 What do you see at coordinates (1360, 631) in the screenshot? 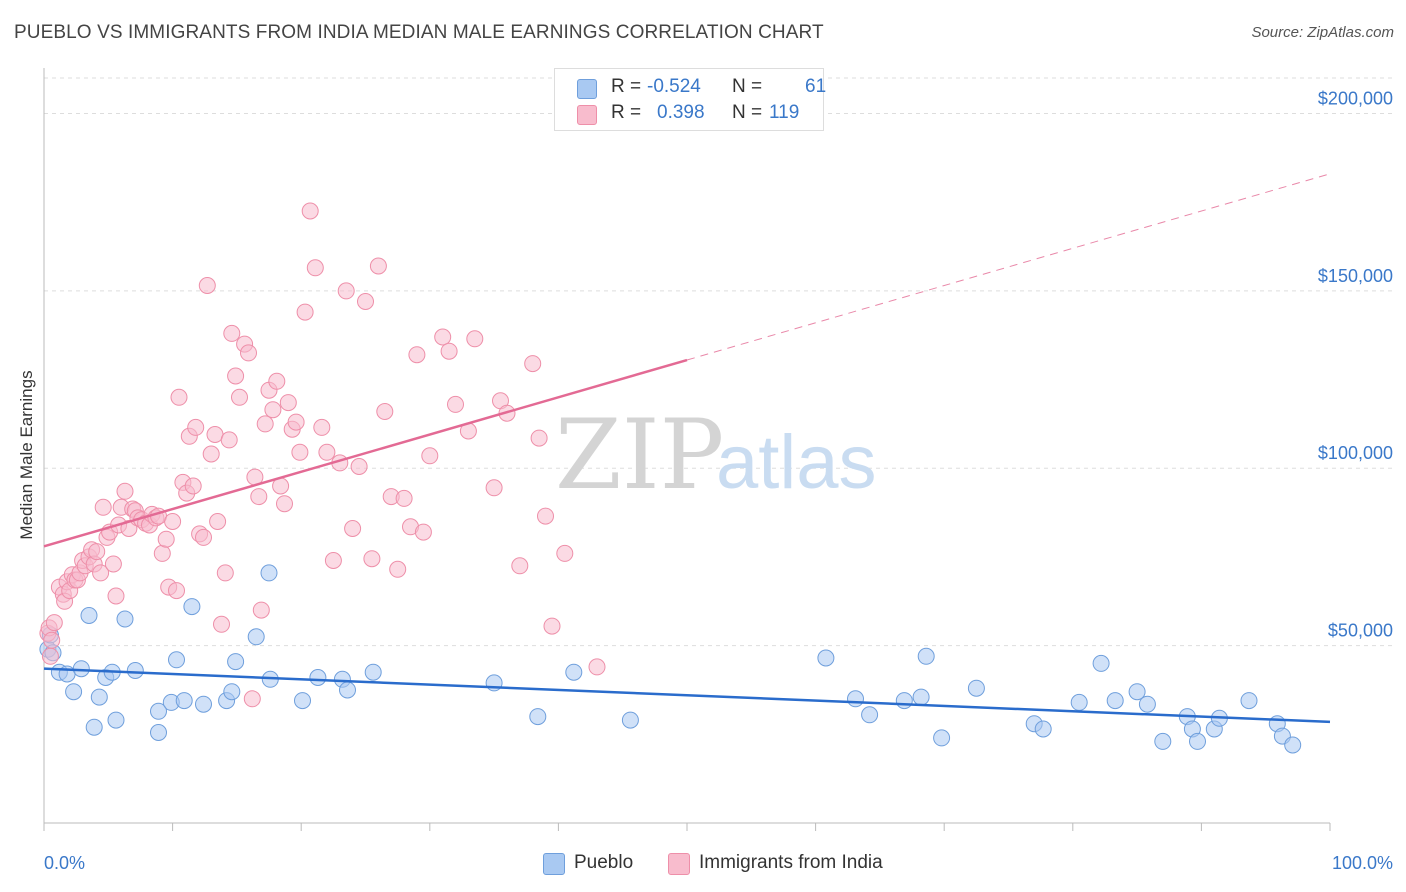
I see `y-tick-label: $50,000` at bounding box center [1360, 631].